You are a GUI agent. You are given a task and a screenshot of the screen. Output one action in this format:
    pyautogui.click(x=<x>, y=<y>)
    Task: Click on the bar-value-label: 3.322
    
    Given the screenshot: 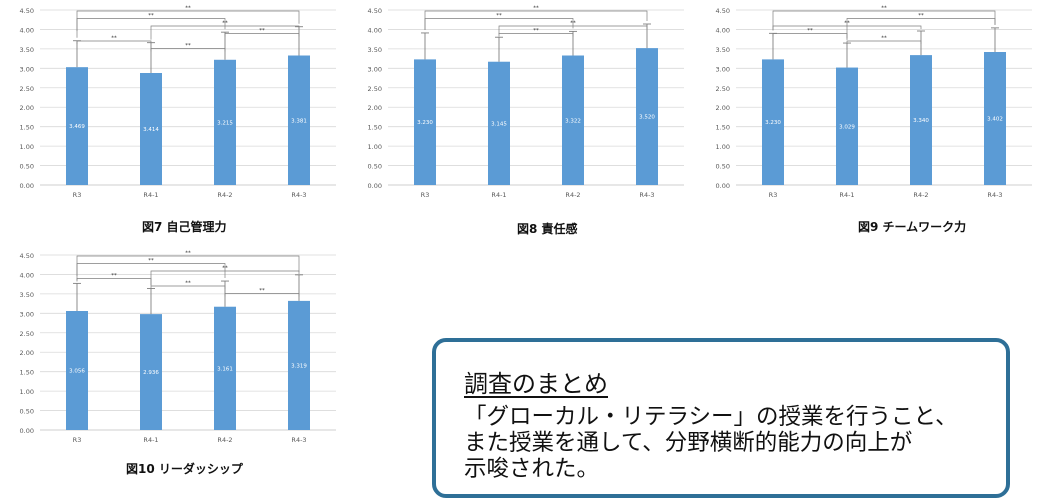 What is the action you would take?
    pyautogui.click(x=573, y=121)
    